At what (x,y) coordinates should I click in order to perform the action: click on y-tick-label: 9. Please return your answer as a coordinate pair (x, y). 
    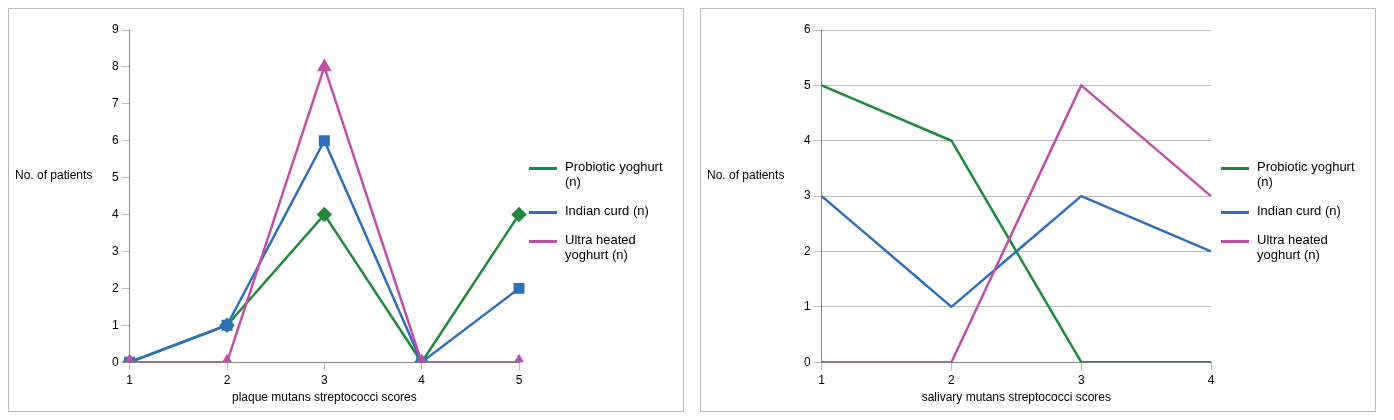
    Looking at the image, I should click on (115, 29).